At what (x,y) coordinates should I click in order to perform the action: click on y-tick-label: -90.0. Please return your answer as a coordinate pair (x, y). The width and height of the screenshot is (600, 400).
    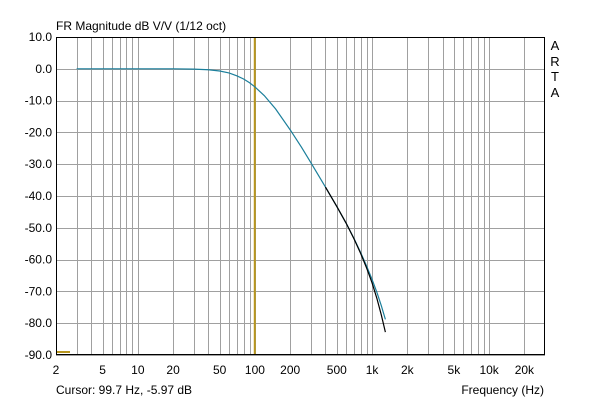
    Looking at the image, I should click on (39, 355).